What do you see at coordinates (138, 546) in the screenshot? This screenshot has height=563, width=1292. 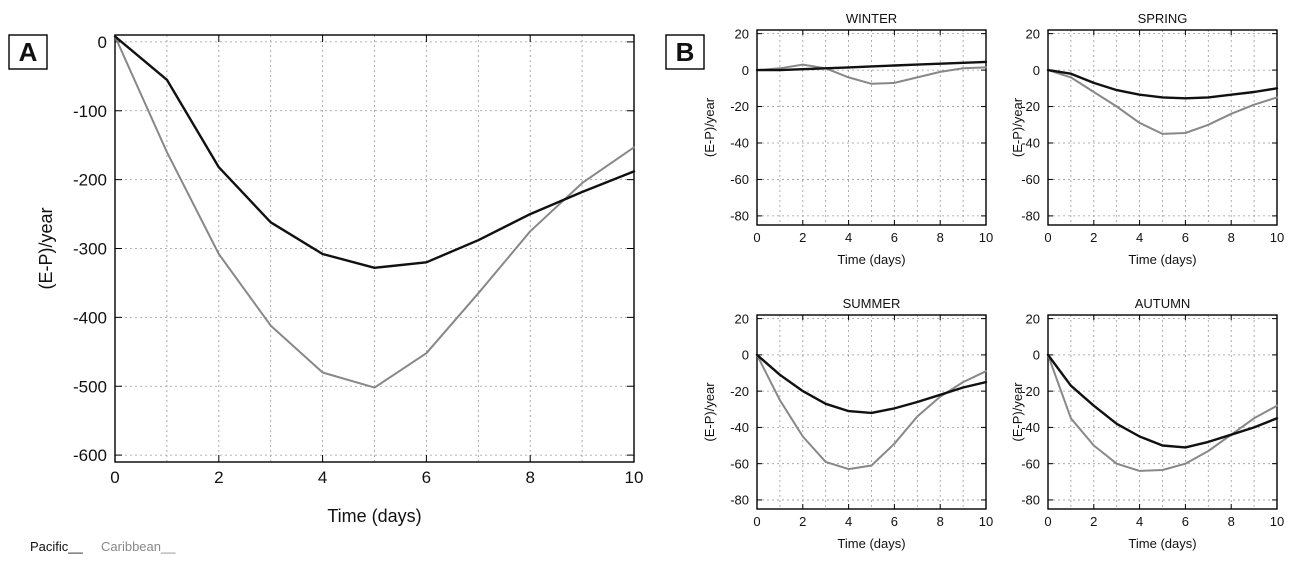 I see `legend-caribbean: Caribbean__` at bounding box center [138, 546].